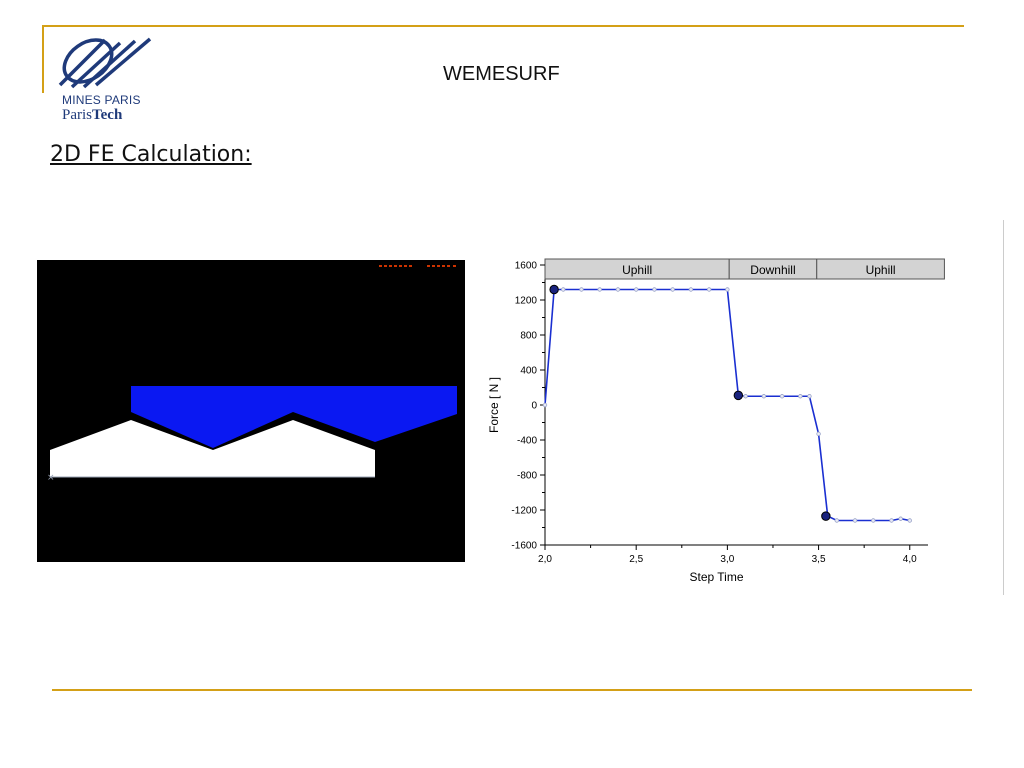 The height and width of the screenshot is (768, 1024). Describe the element at coordinates (524, 546) in the screenshot. I see `y-tick-label: -1600` at that location.